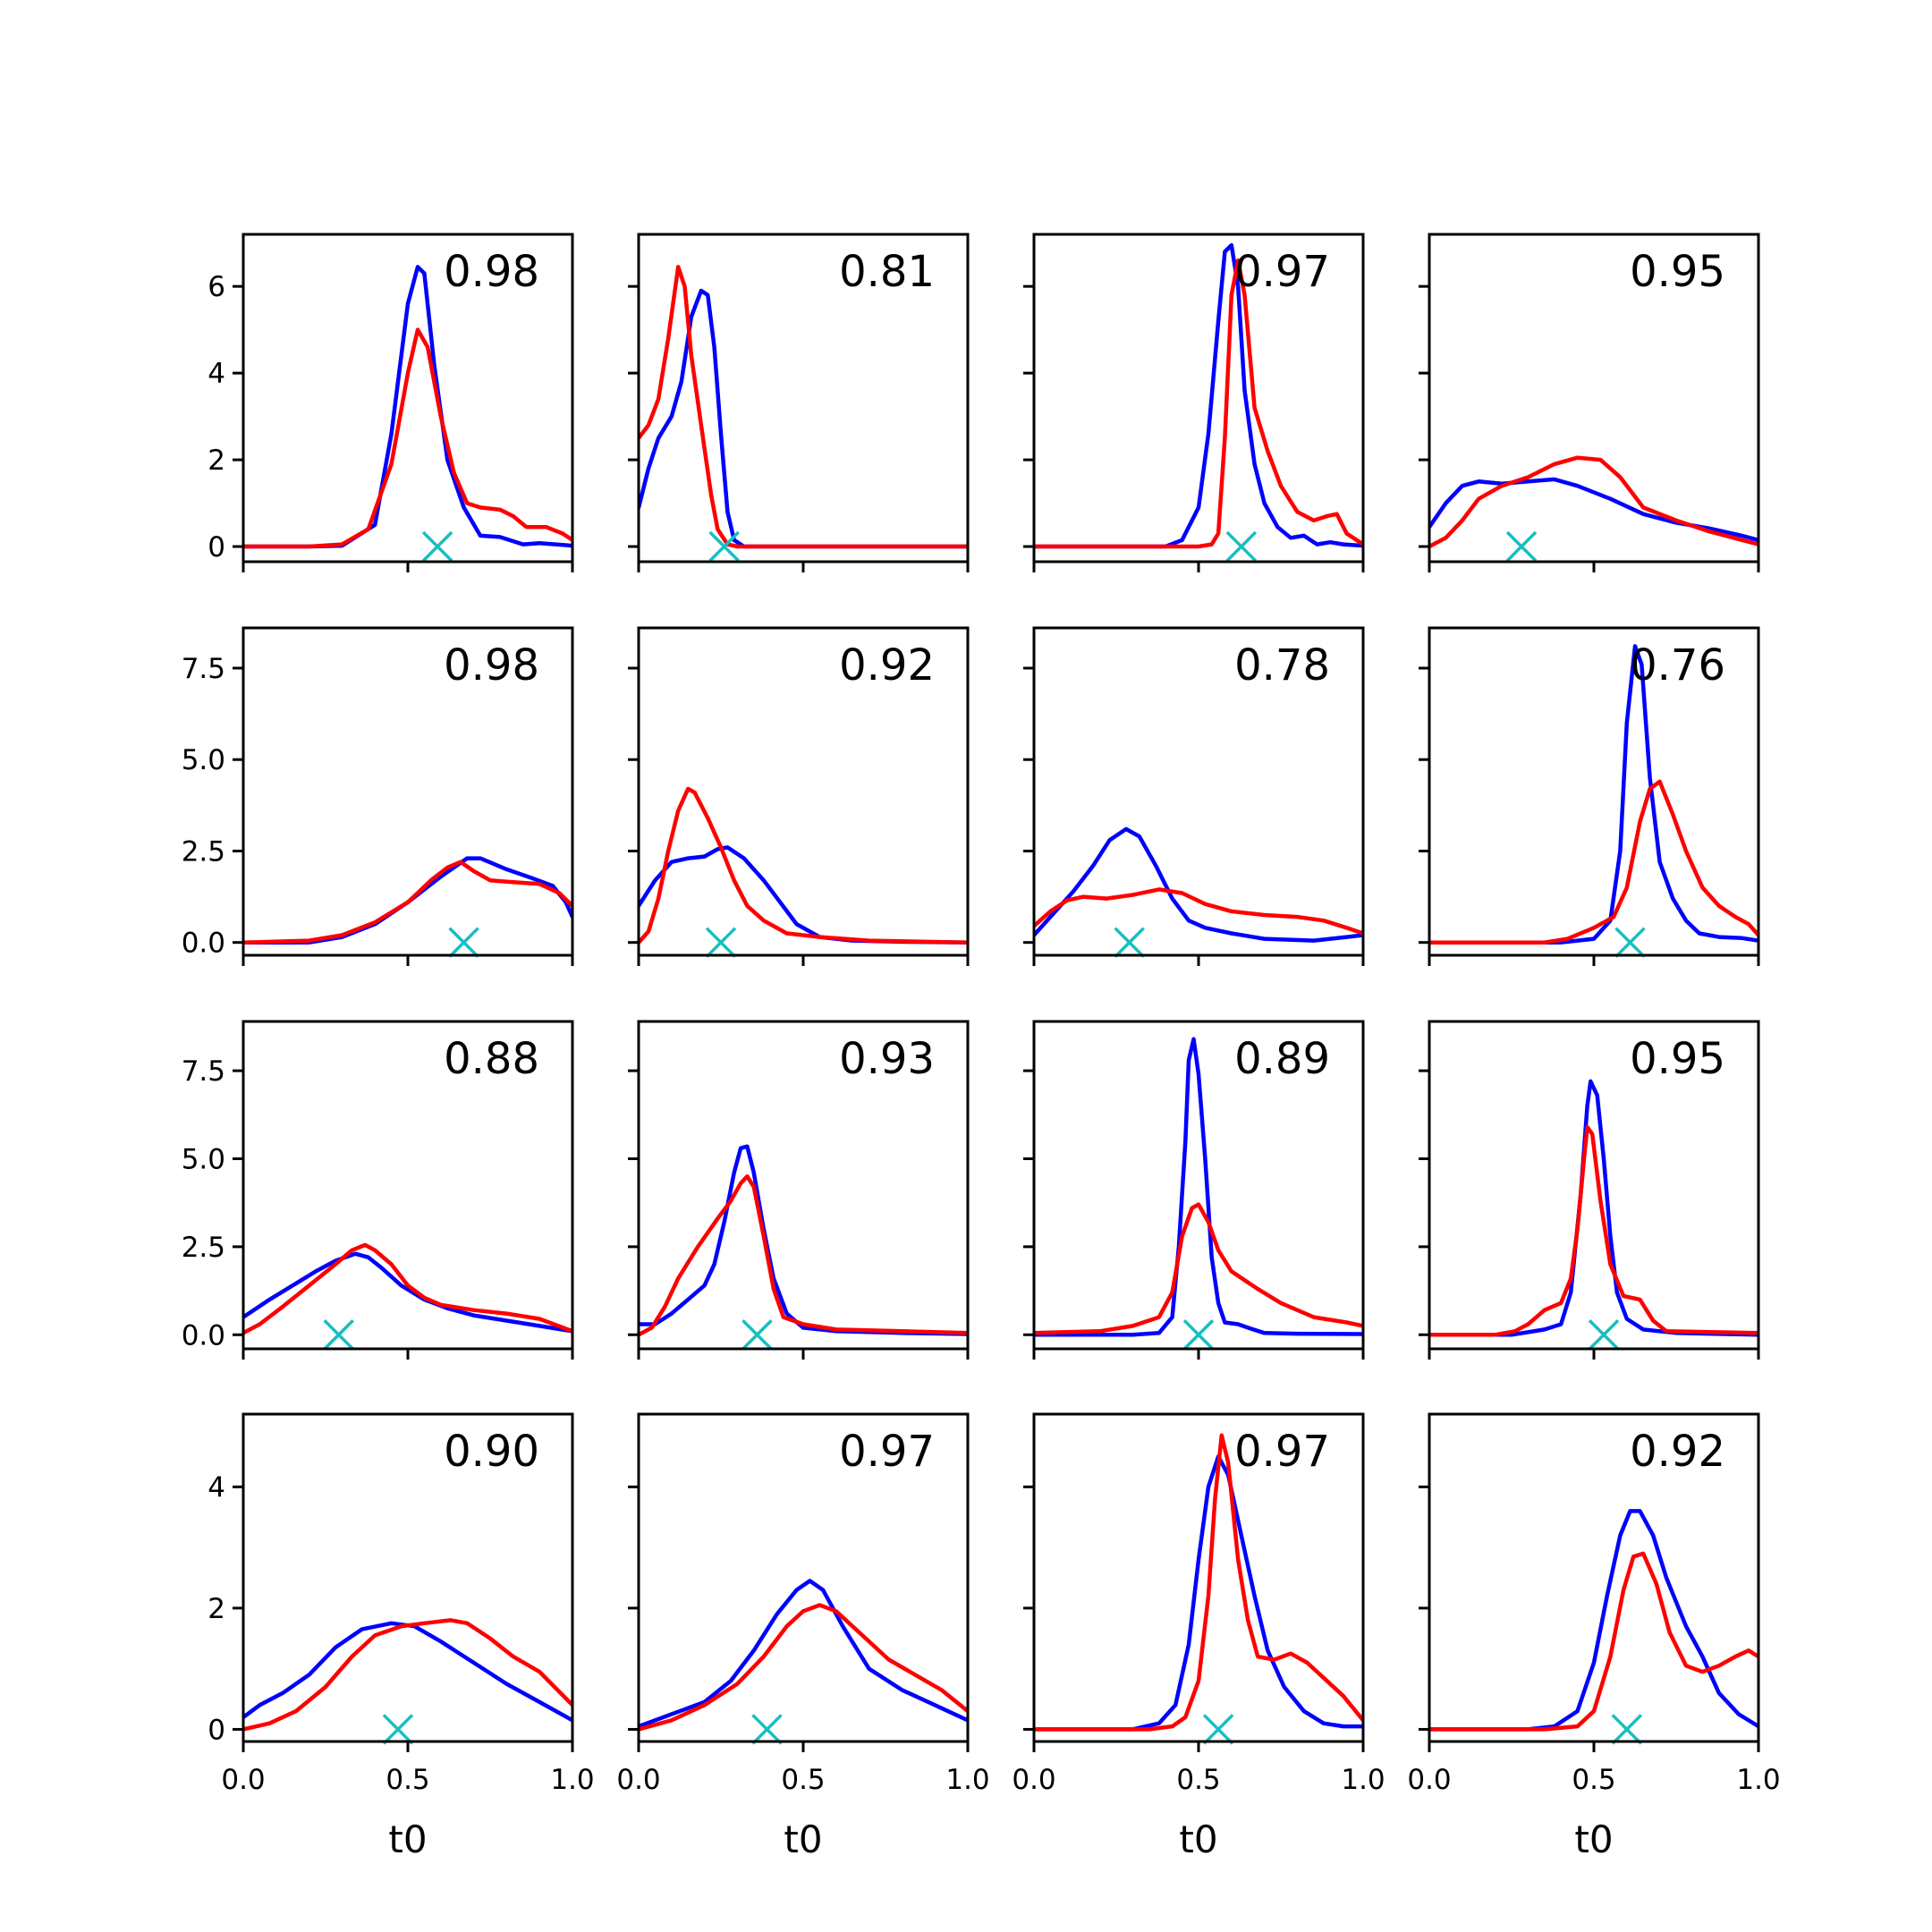 The width and height of the screenshot is (1932, 1932). What do you see at coordinates (1282, 1059) in the screenshot?
I see `panel-annotation: 0.89` at bounding box center [1282, 1059].